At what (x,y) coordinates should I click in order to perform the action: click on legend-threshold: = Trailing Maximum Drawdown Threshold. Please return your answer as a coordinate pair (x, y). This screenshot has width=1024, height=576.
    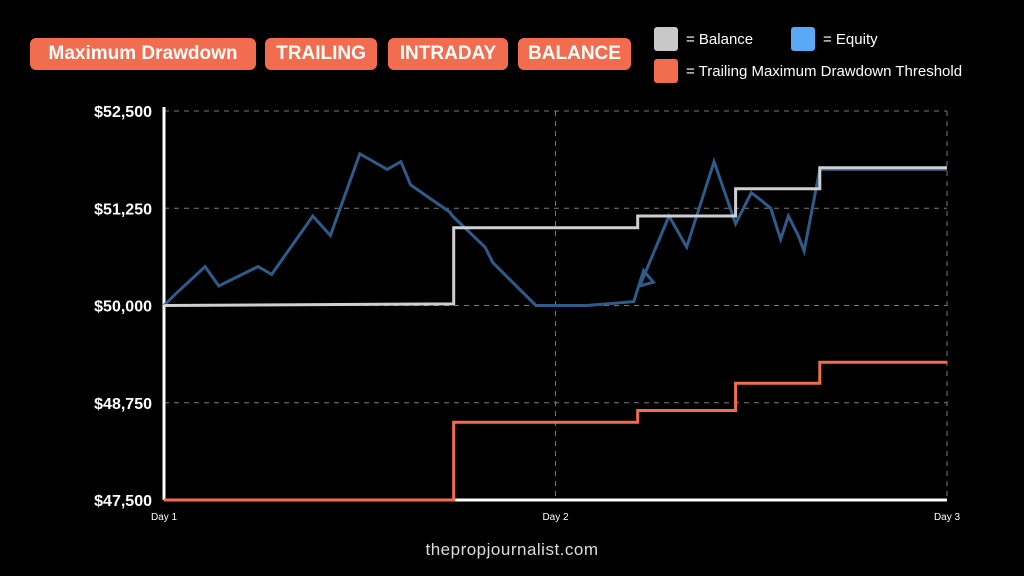
    Looking at the image, I should click on (808, 71).